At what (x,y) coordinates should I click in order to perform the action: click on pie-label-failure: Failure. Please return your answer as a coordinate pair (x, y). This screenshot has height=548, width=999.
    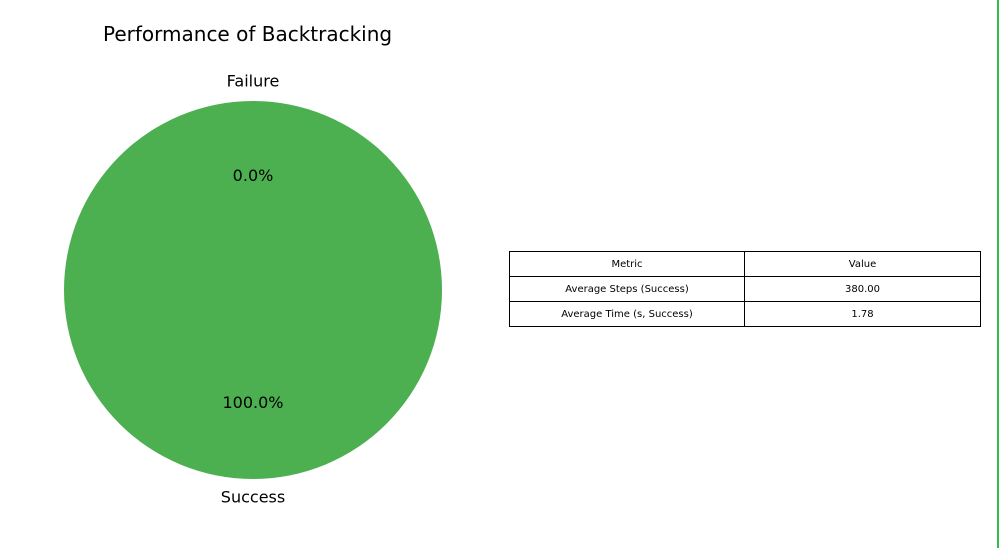
    Looking at the image, I should click on (253, 81).